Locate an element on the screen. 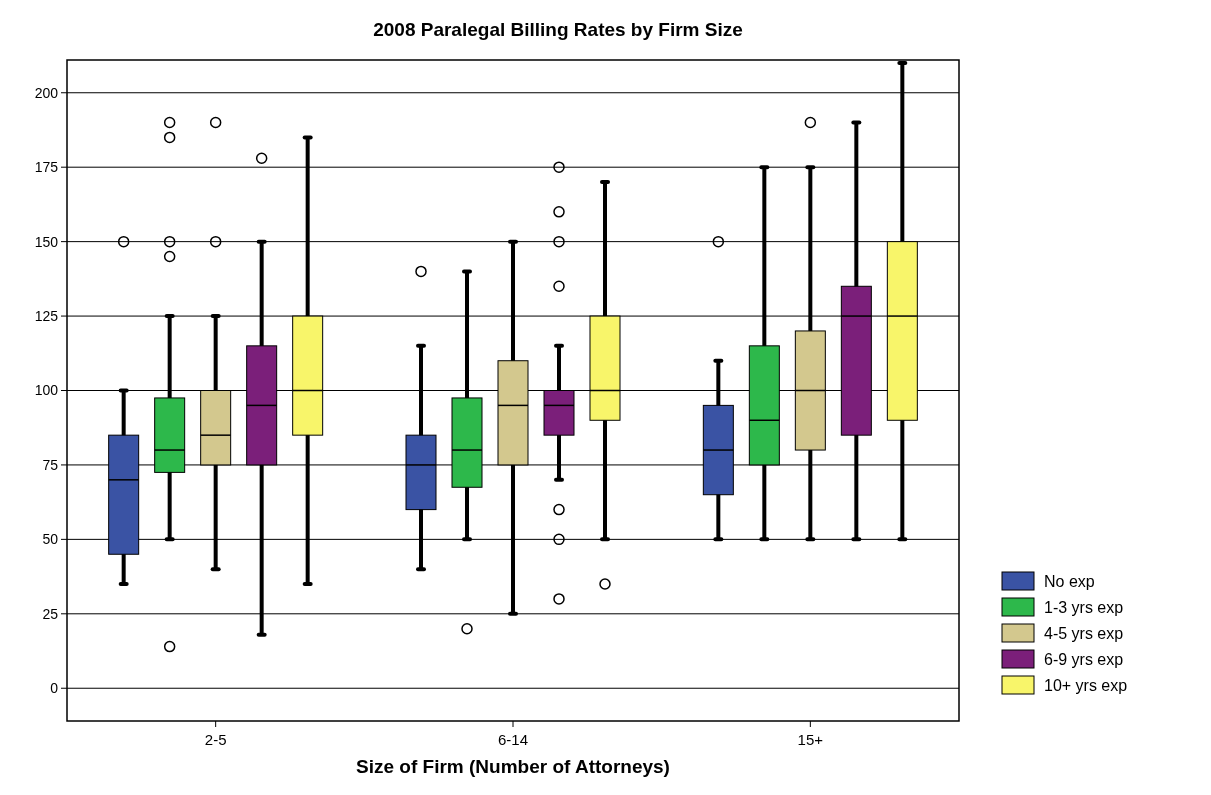  y-tick-label: 175 is located at coordinates (46, 167).